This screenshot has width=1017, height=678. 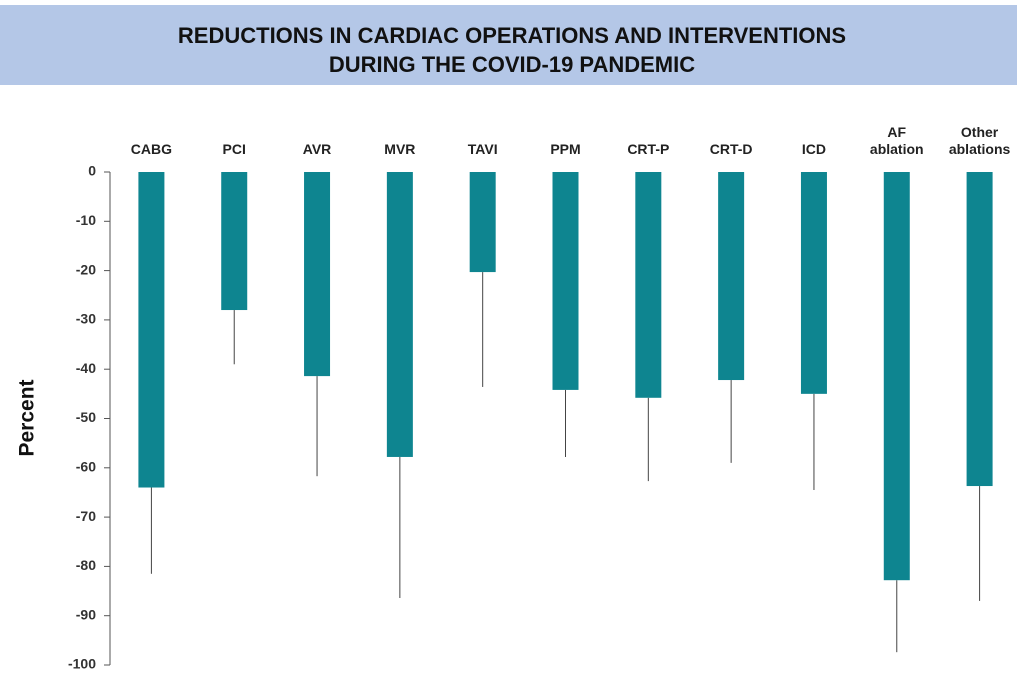 I want to click on y-tick-label: -50, so click(x=86, y=417).